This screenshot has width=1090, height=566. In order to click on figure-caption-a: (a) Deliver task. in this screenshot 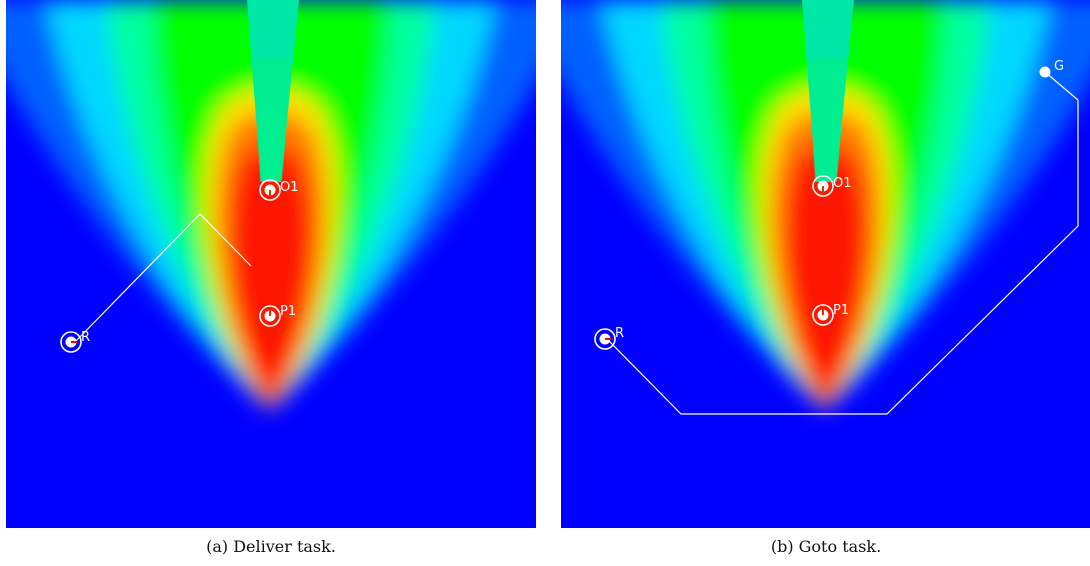, I will do `click(271, 546)`.